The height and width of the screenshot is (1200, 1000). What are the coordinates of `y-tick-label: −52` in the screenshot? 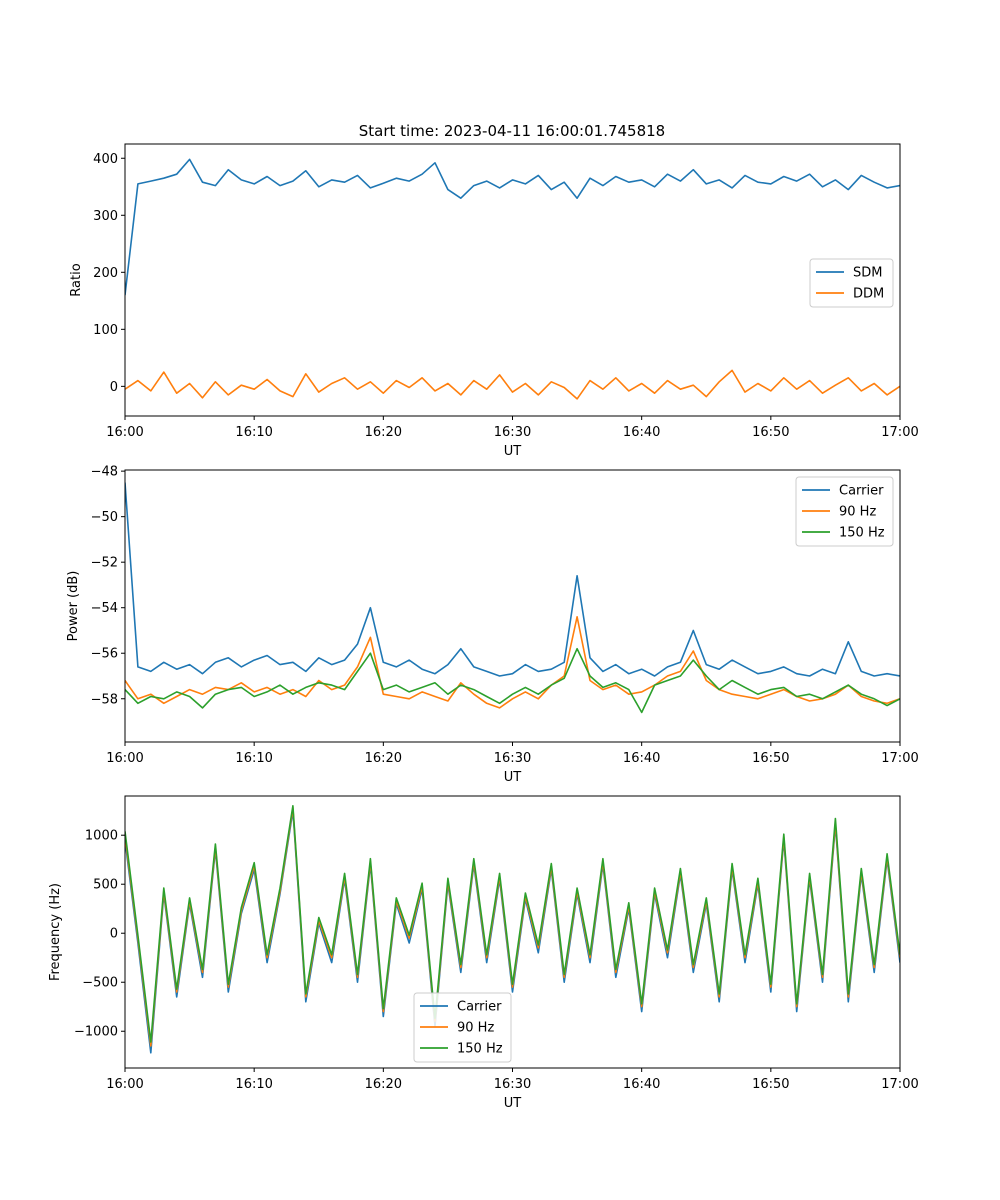 It's located at (104, 563).